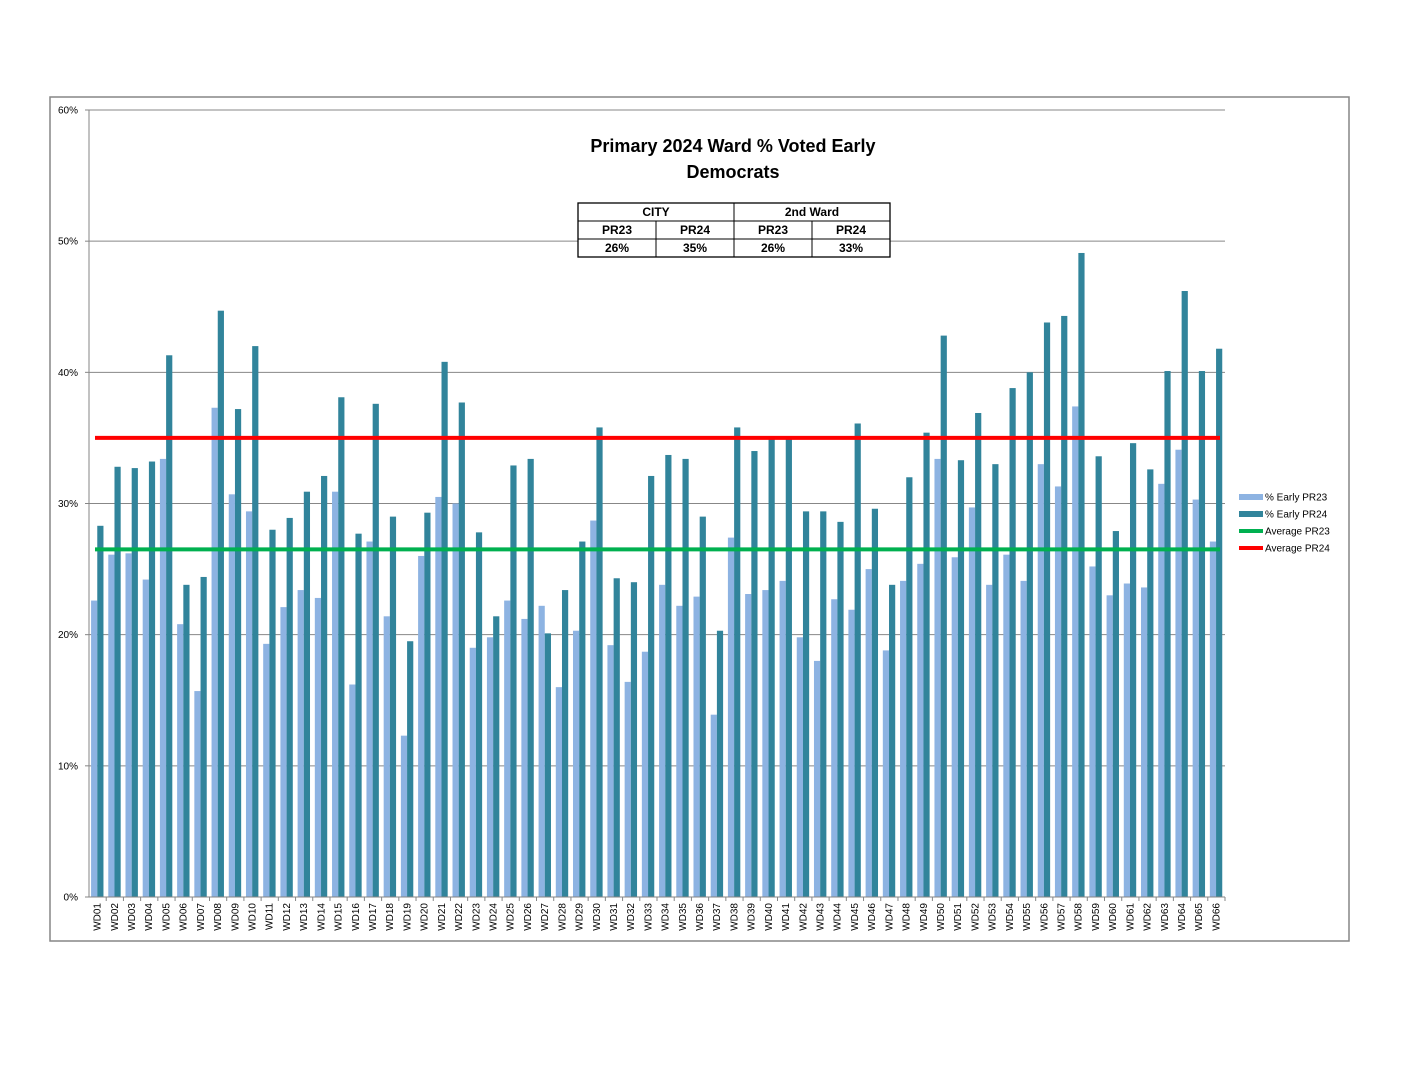 The image size is (1408, 1088). Describe the element at coordinates (666, 917) in the screenshot. I see `x-tick-label: WD34` at that location.